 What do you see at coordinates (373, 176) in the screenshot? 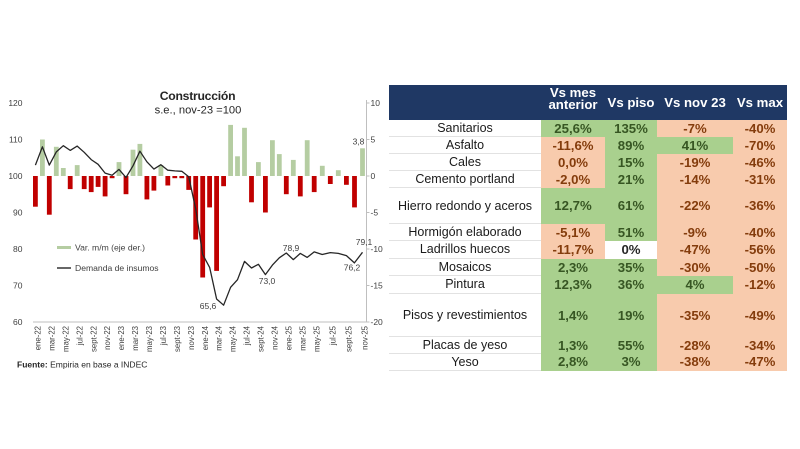
I see `svg-text: 0` at bounding box center [373, 176].